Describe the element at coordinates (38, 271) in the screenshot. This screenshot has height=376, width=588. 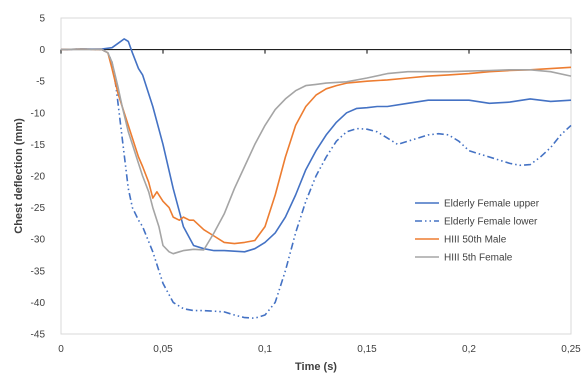
I see `y-tick-label: -35` at that location.